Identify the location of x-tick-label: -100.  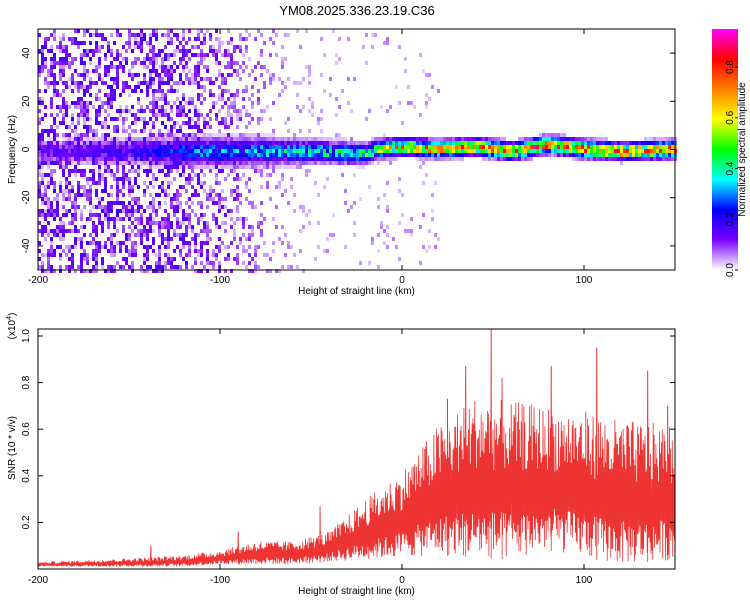
(220, 580).